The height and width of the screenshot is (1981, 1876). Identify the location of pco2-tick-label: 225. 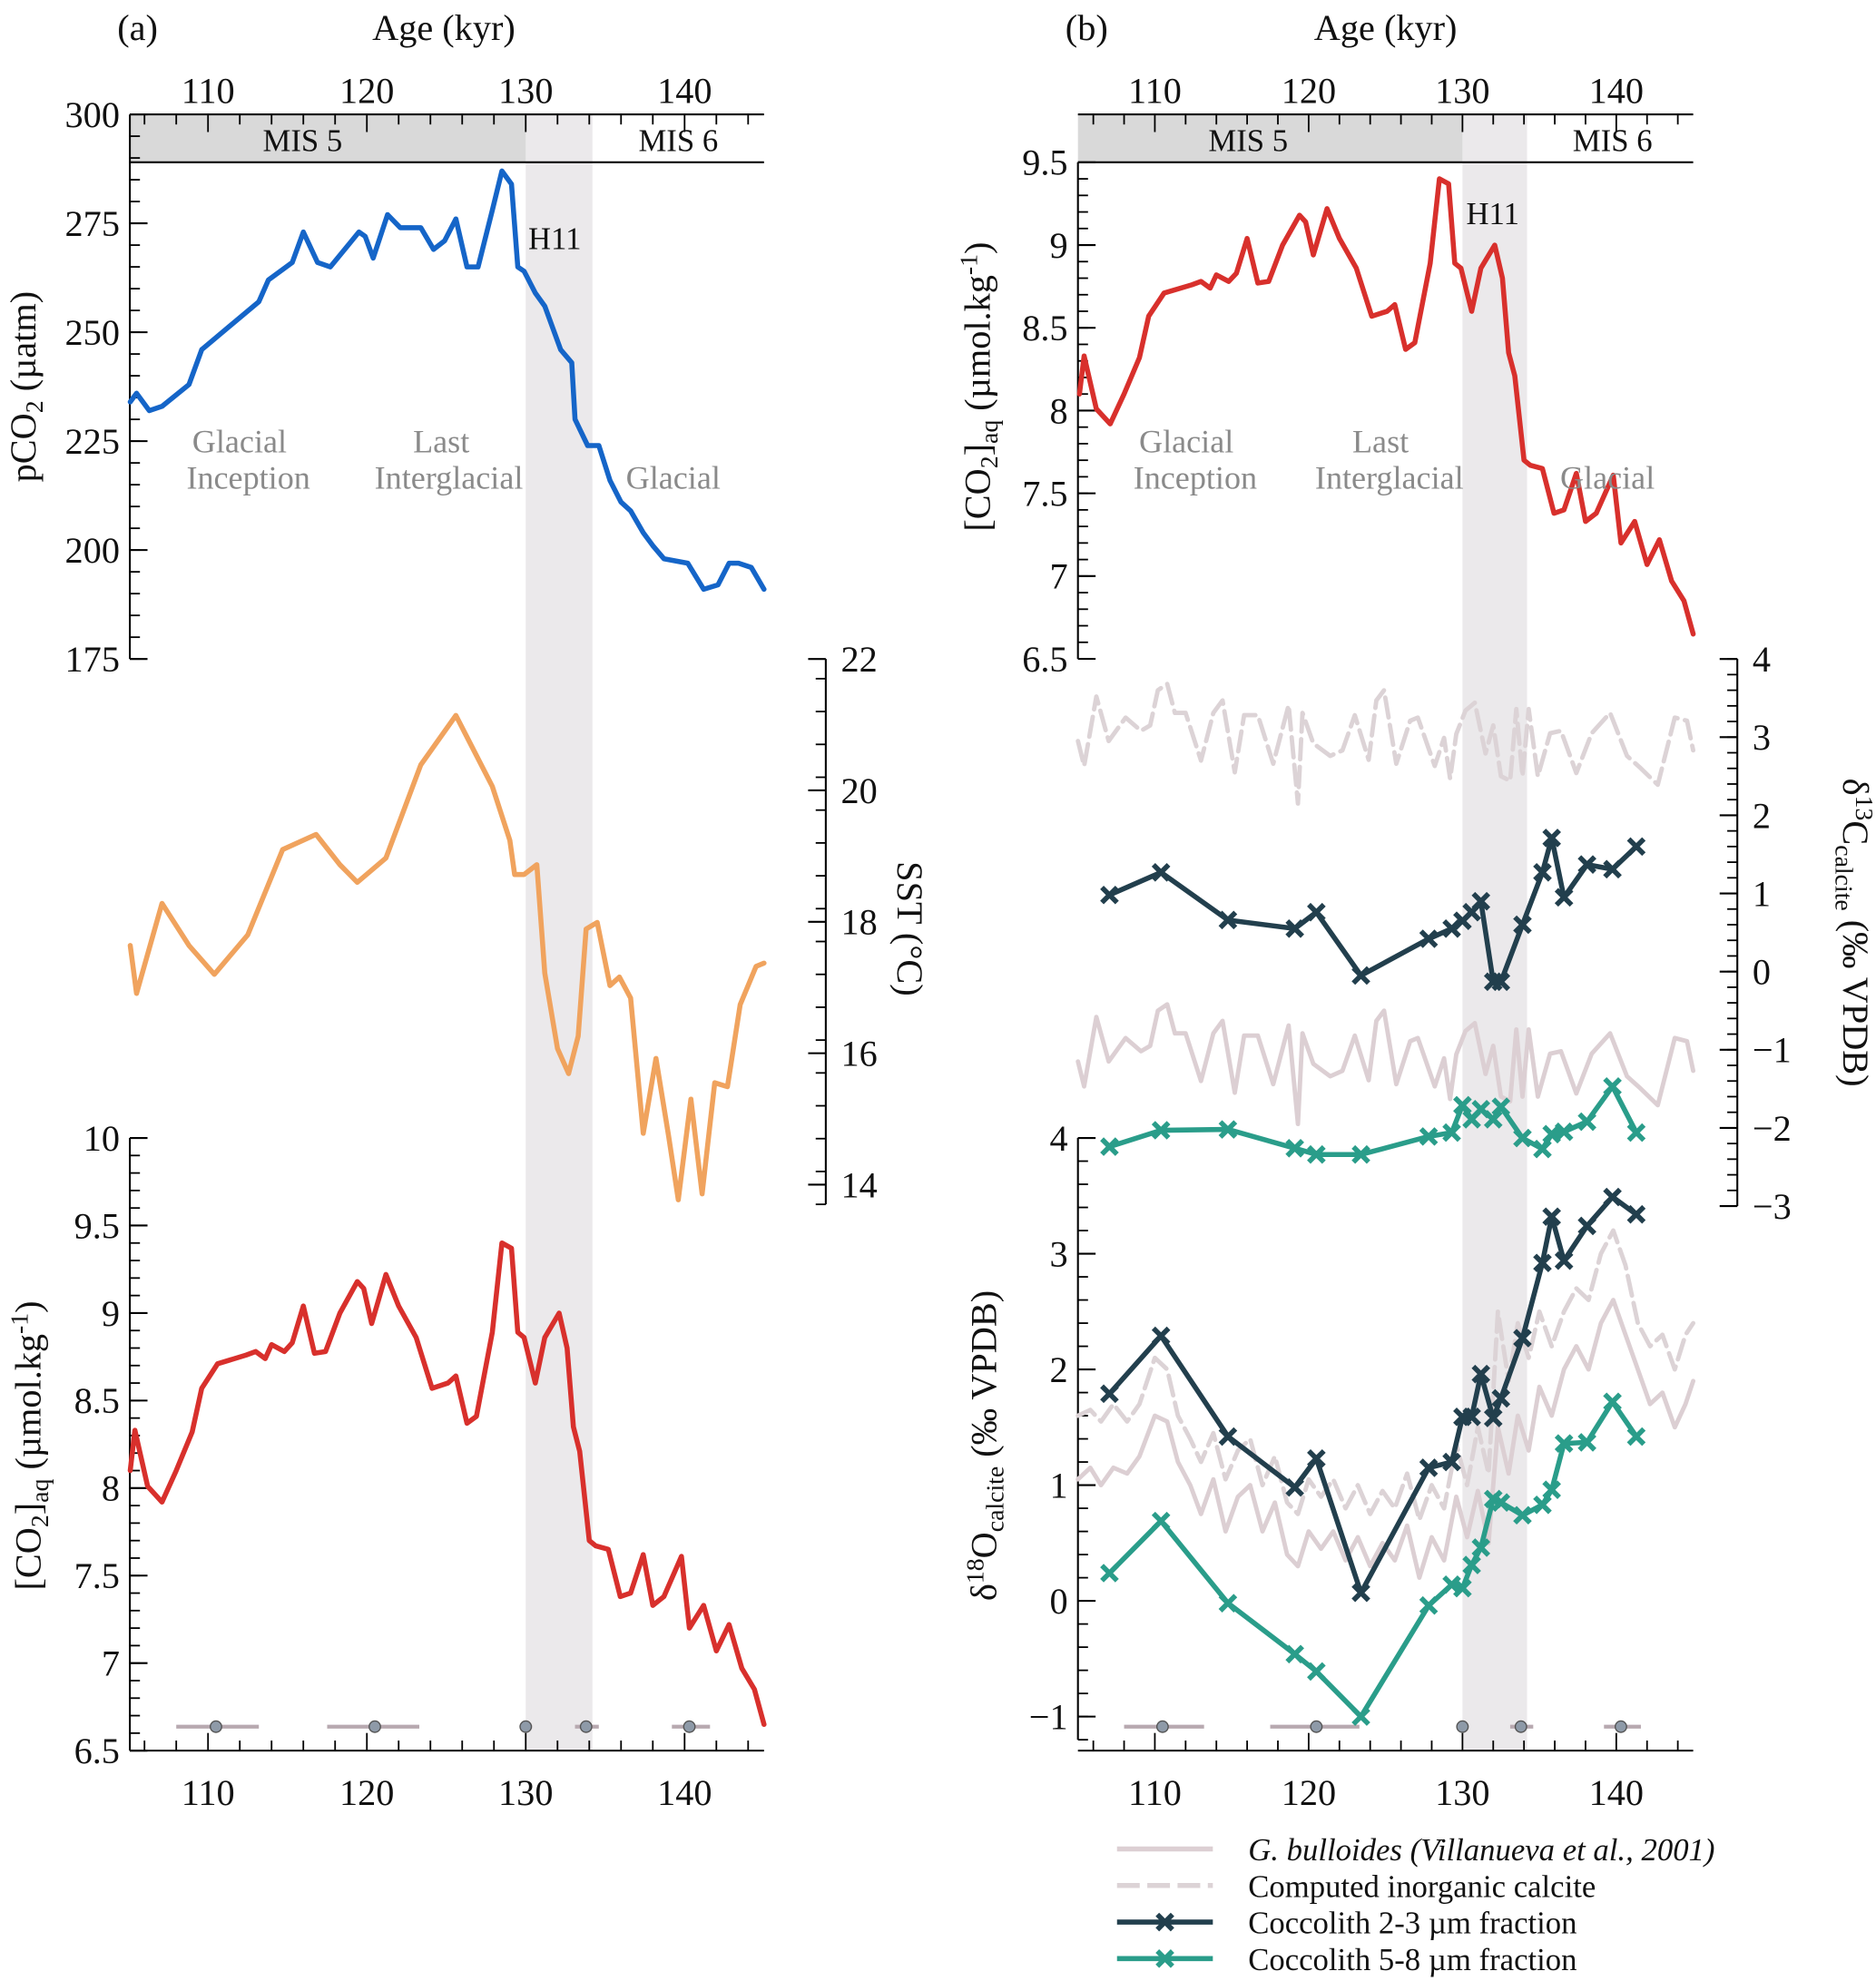
(93, 441).